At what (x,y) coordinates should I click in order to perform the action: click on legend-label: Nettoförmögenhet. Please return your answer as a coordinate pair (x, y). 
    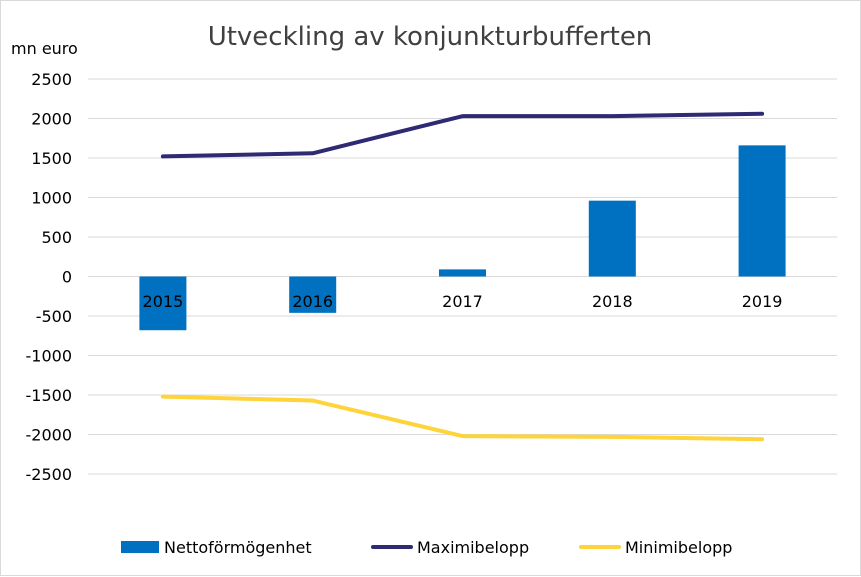
    Looking at the image, I should click on (238, 547).